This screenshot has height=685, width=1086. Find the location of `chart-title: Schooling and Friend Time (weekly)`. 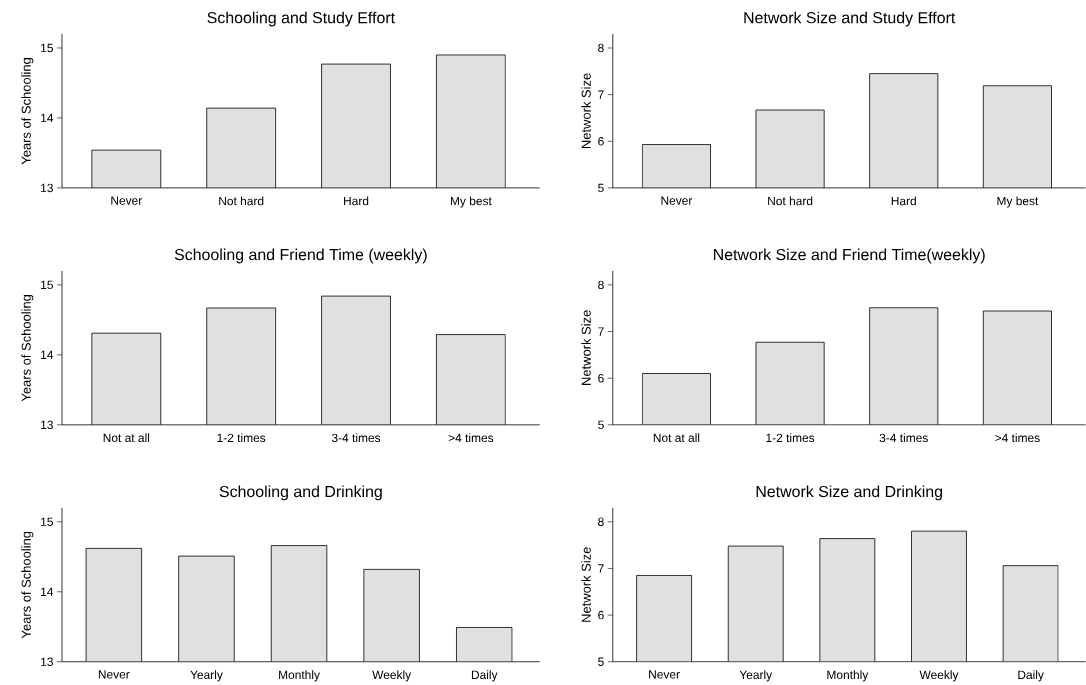

chart-title: Schooling and Friend Time (weekly) is located at coordinates (300, 256).